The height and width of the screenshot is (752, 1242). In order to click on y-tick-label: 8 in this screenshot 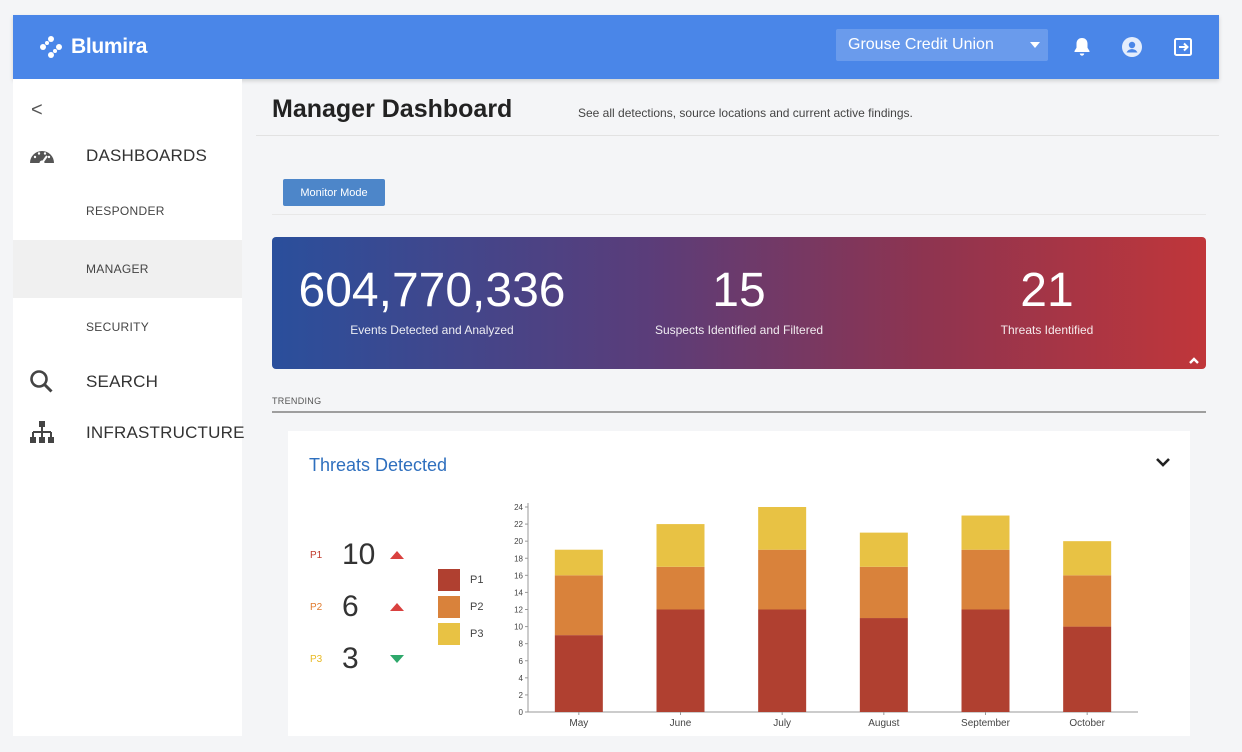, I will do `click(521, 644)`.